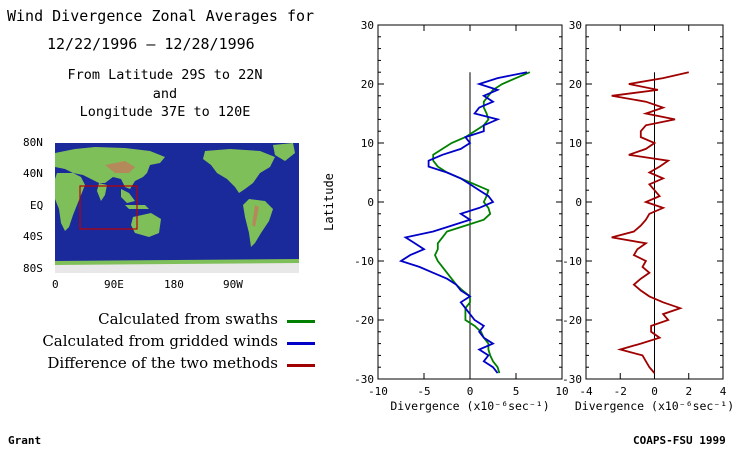 The width and height of the screenshot is (750, 450). I want to click on world-map-svg, so click(177, 208).